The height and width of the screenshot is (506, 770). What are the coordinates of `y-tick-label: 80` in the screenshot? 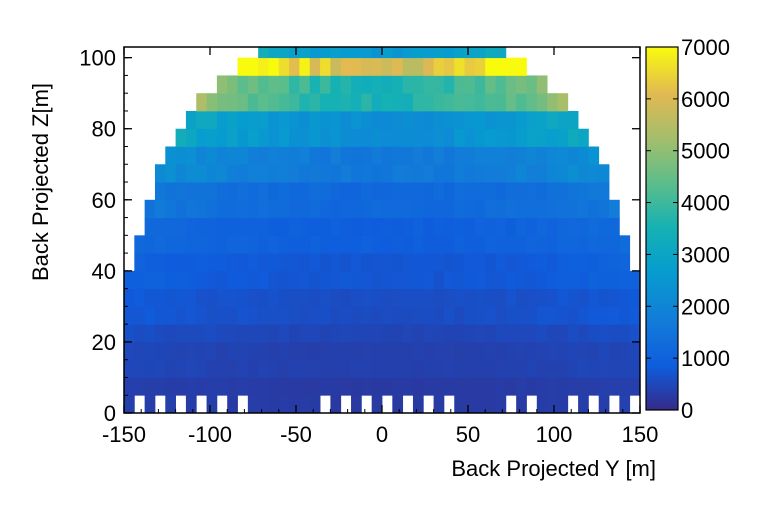 It's located at (104, 129).